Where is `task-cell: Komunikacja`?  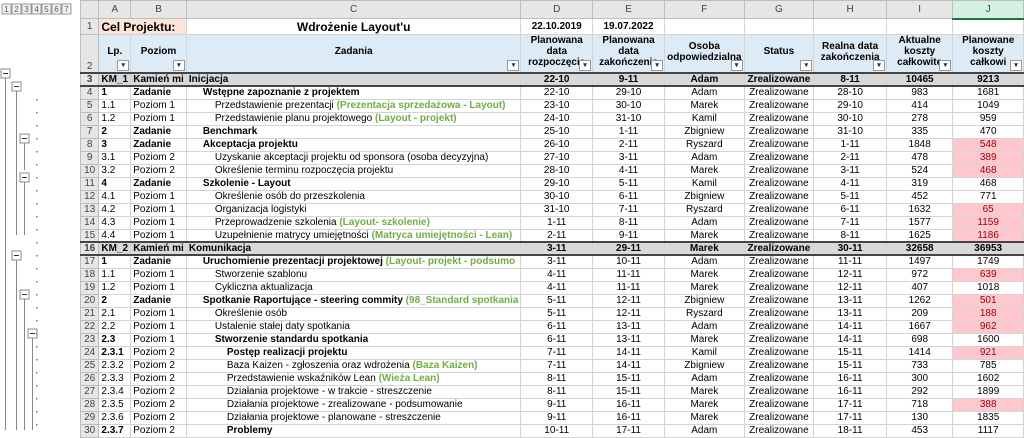
task-cell: Komunikacja is located at coordinates (353, 248).